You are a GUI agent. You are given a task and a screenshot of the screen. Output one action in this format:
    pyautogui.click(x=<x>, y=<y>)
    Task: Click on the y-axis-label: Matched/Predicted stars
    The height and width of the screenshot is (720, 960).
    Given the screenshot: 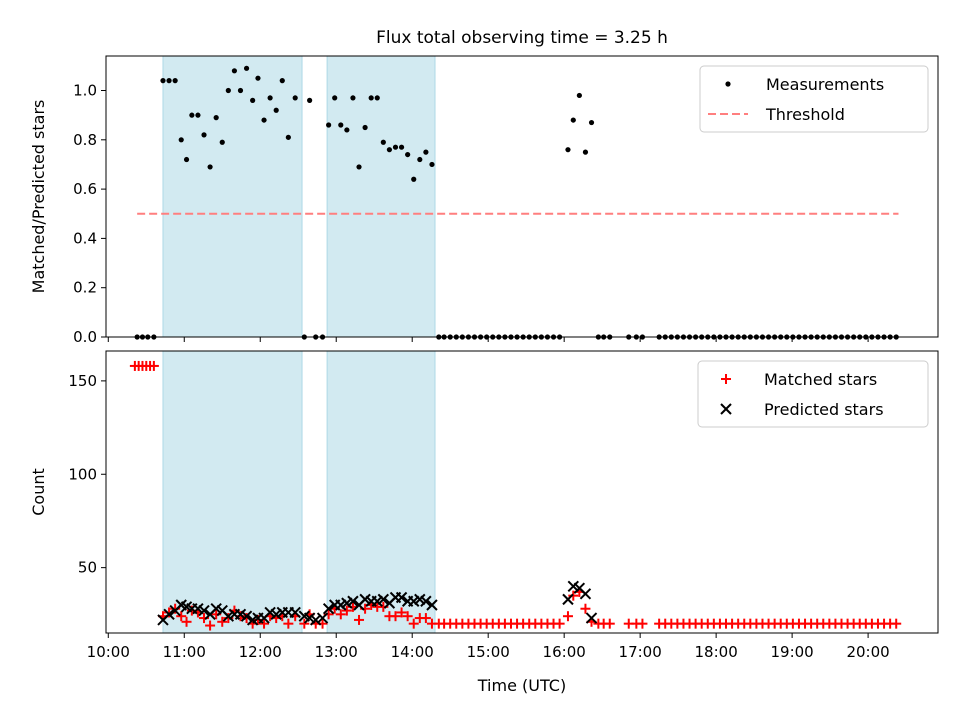 What is the action you would take?
    pyautogui.click(x=38, y=197)
    